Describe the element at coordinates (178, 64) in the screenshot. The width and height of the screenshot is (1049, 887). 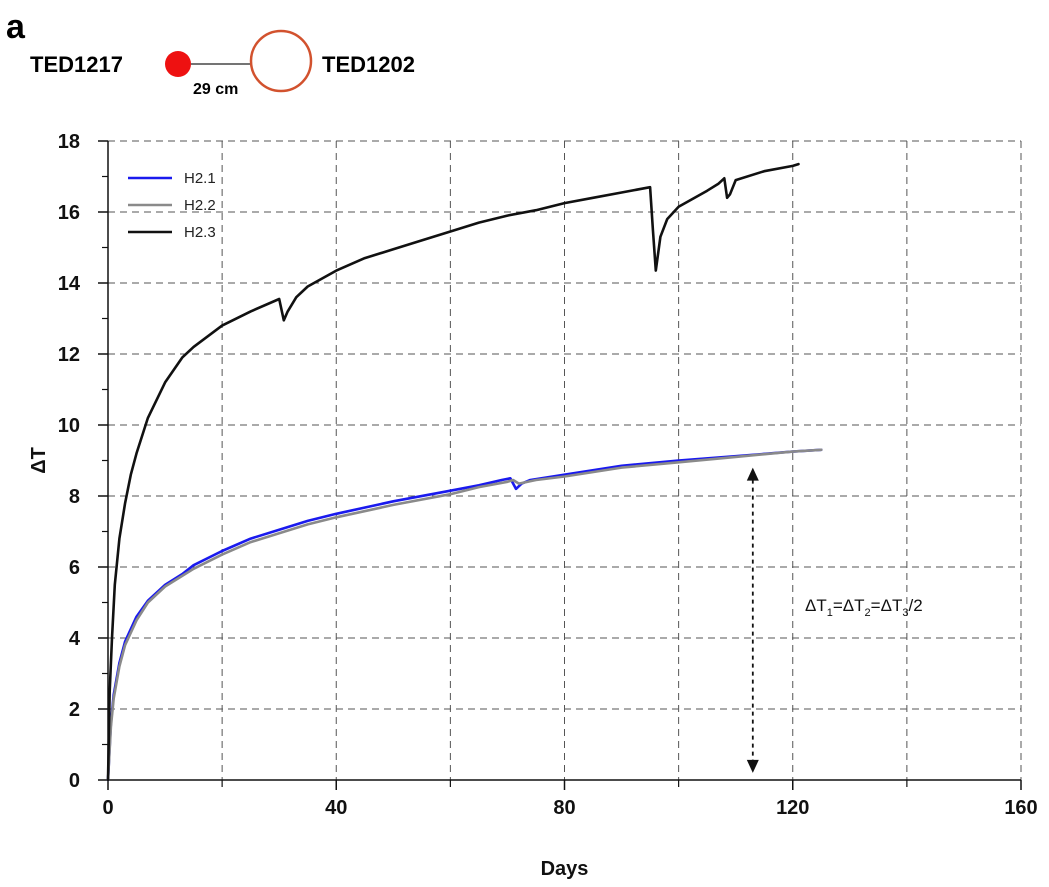
I see `sensor-left-marker` at that location.